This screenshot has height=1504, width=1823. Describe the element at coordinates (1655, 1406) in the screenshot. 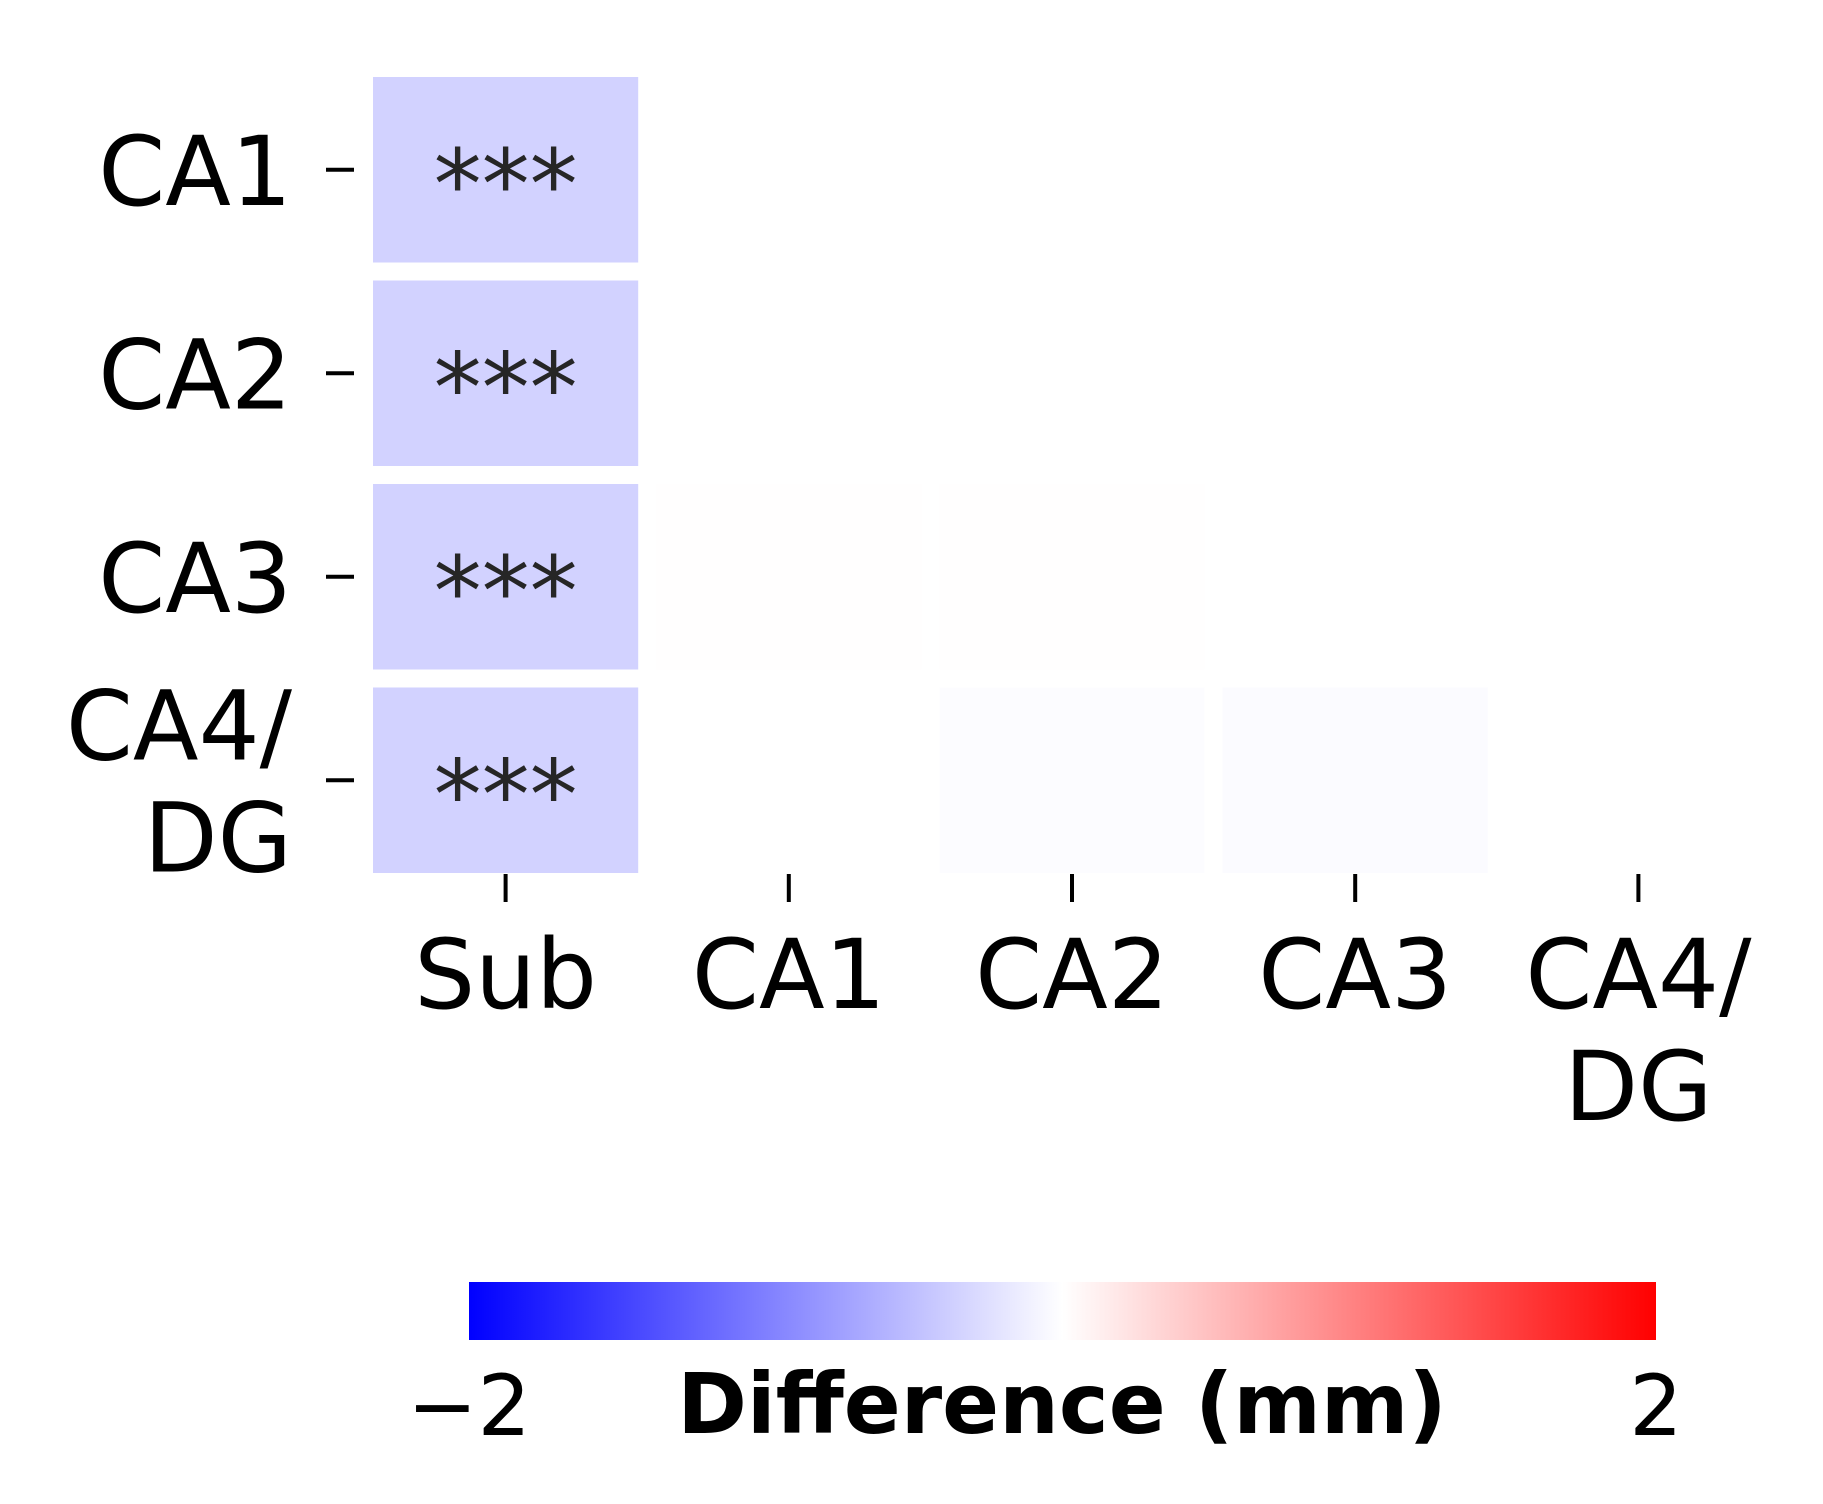

I see `colorbar-max-label: 2` at that location.